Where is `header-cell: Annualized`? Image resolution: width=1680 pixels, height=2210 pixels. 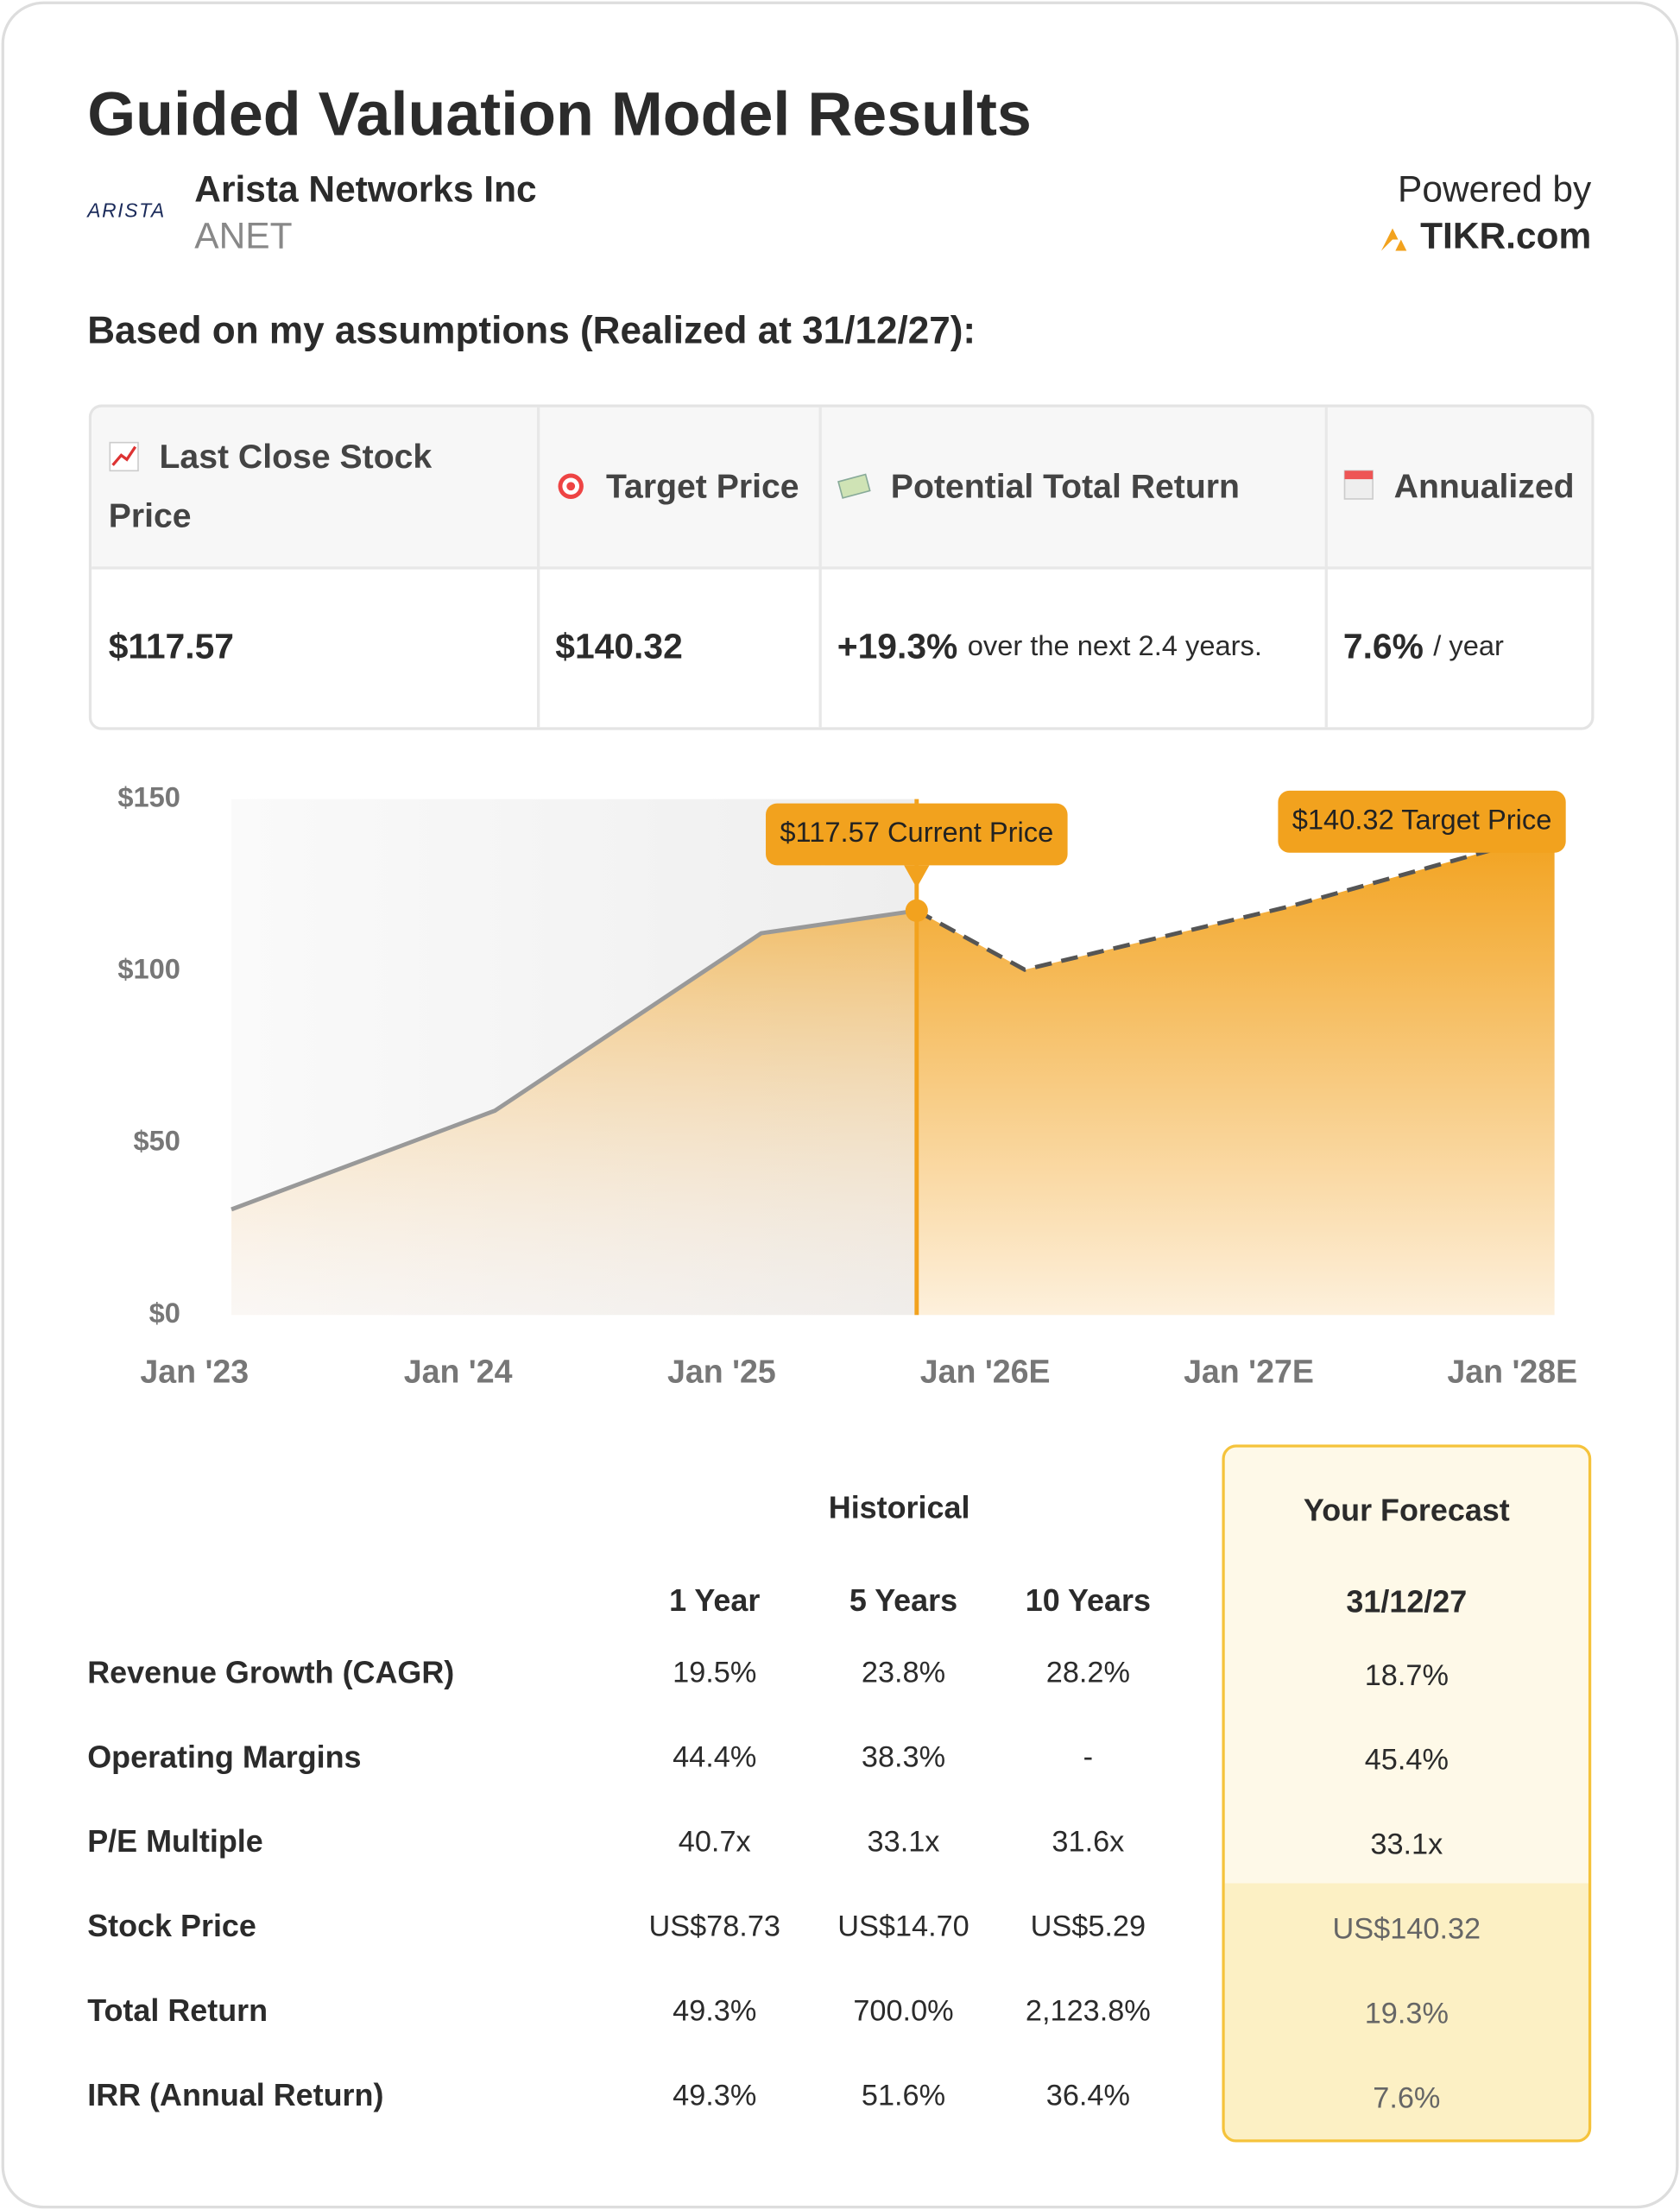 header-cell: Annualized is located at coordinates (1459, 488).